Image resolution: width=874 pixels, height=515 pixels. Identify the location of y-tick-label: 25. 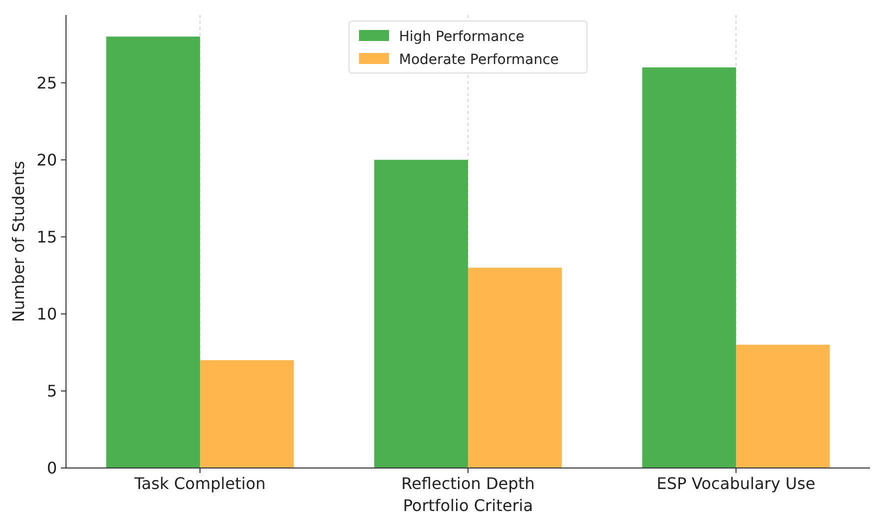
(46, 82).